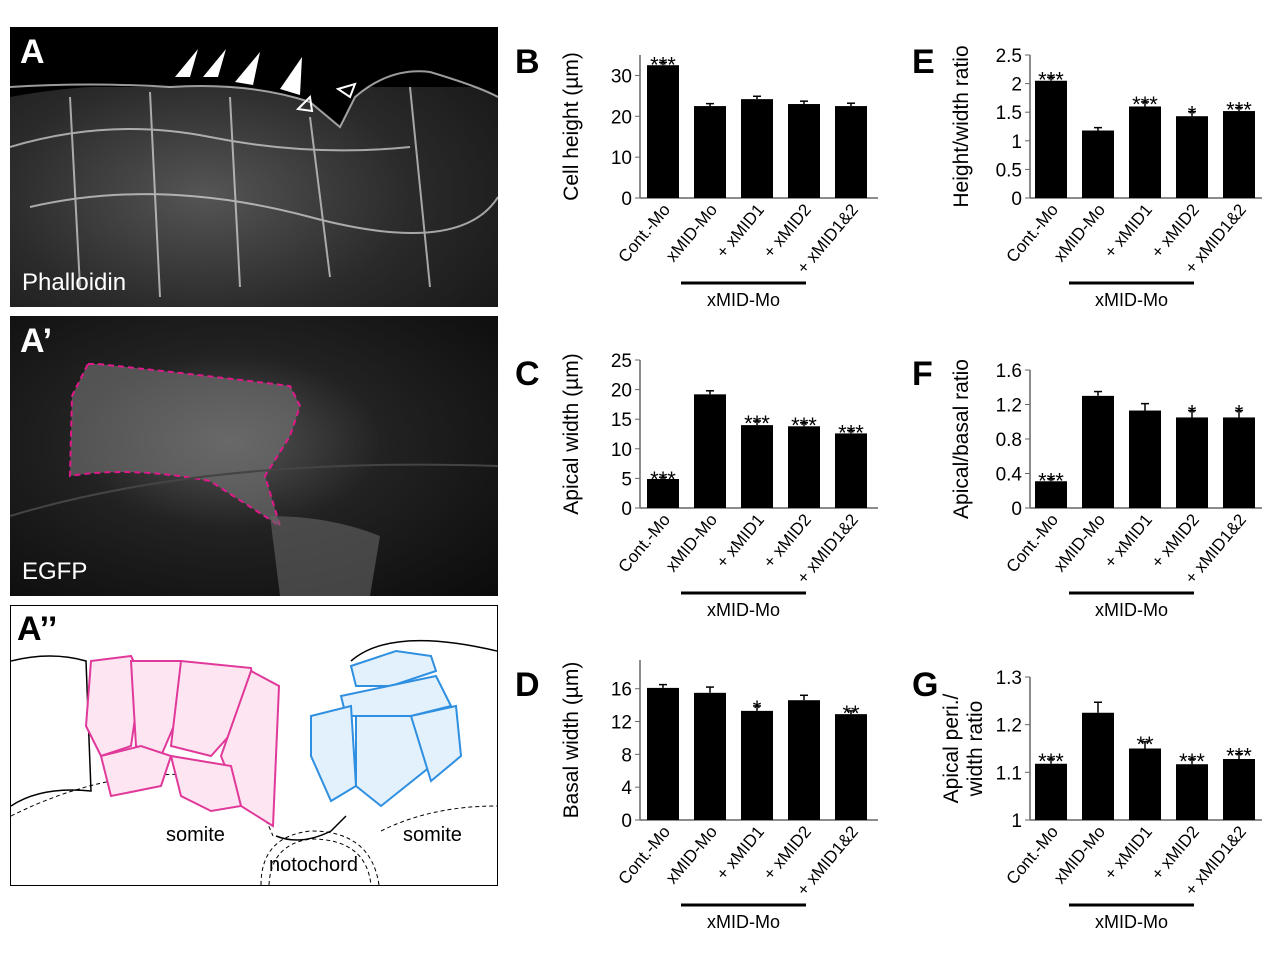 The width and height of the screenshot is (1280, 958). What do you see at coordinates (527, 685) in the screenshot?
I see `panel-label-d: D` at bounding box center [527, 685].